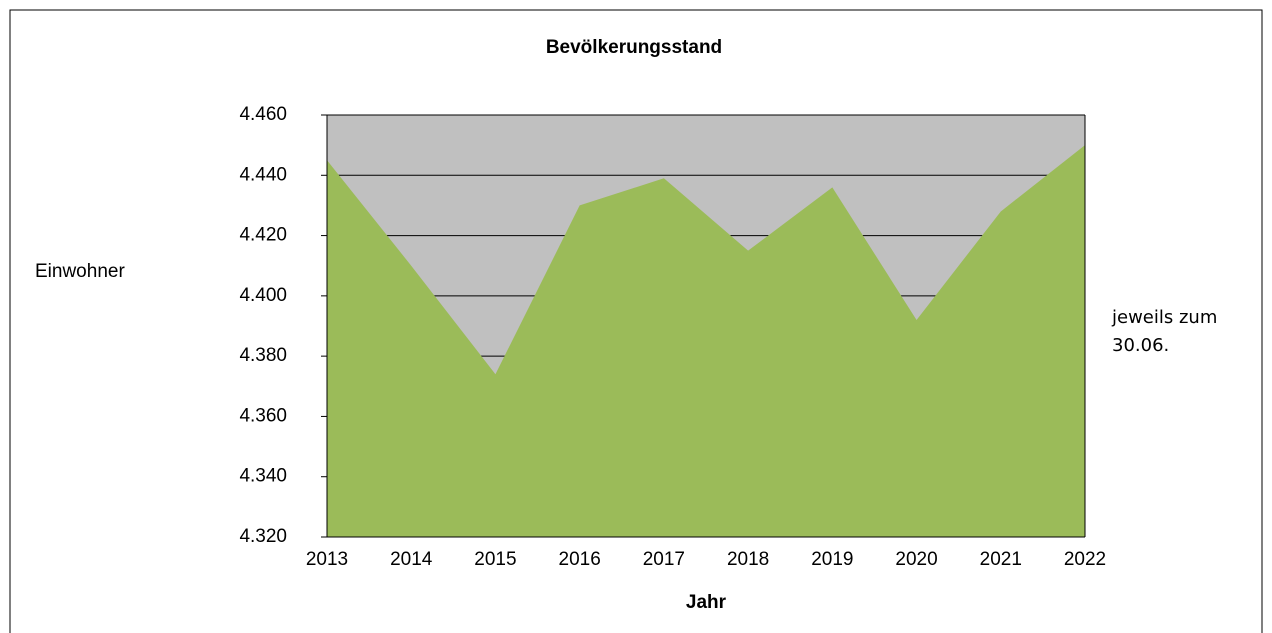 Image resolution: width=1272 pixels, height=633 pixels. I want to click on x-tick-label: 2015, so click(495, 559).